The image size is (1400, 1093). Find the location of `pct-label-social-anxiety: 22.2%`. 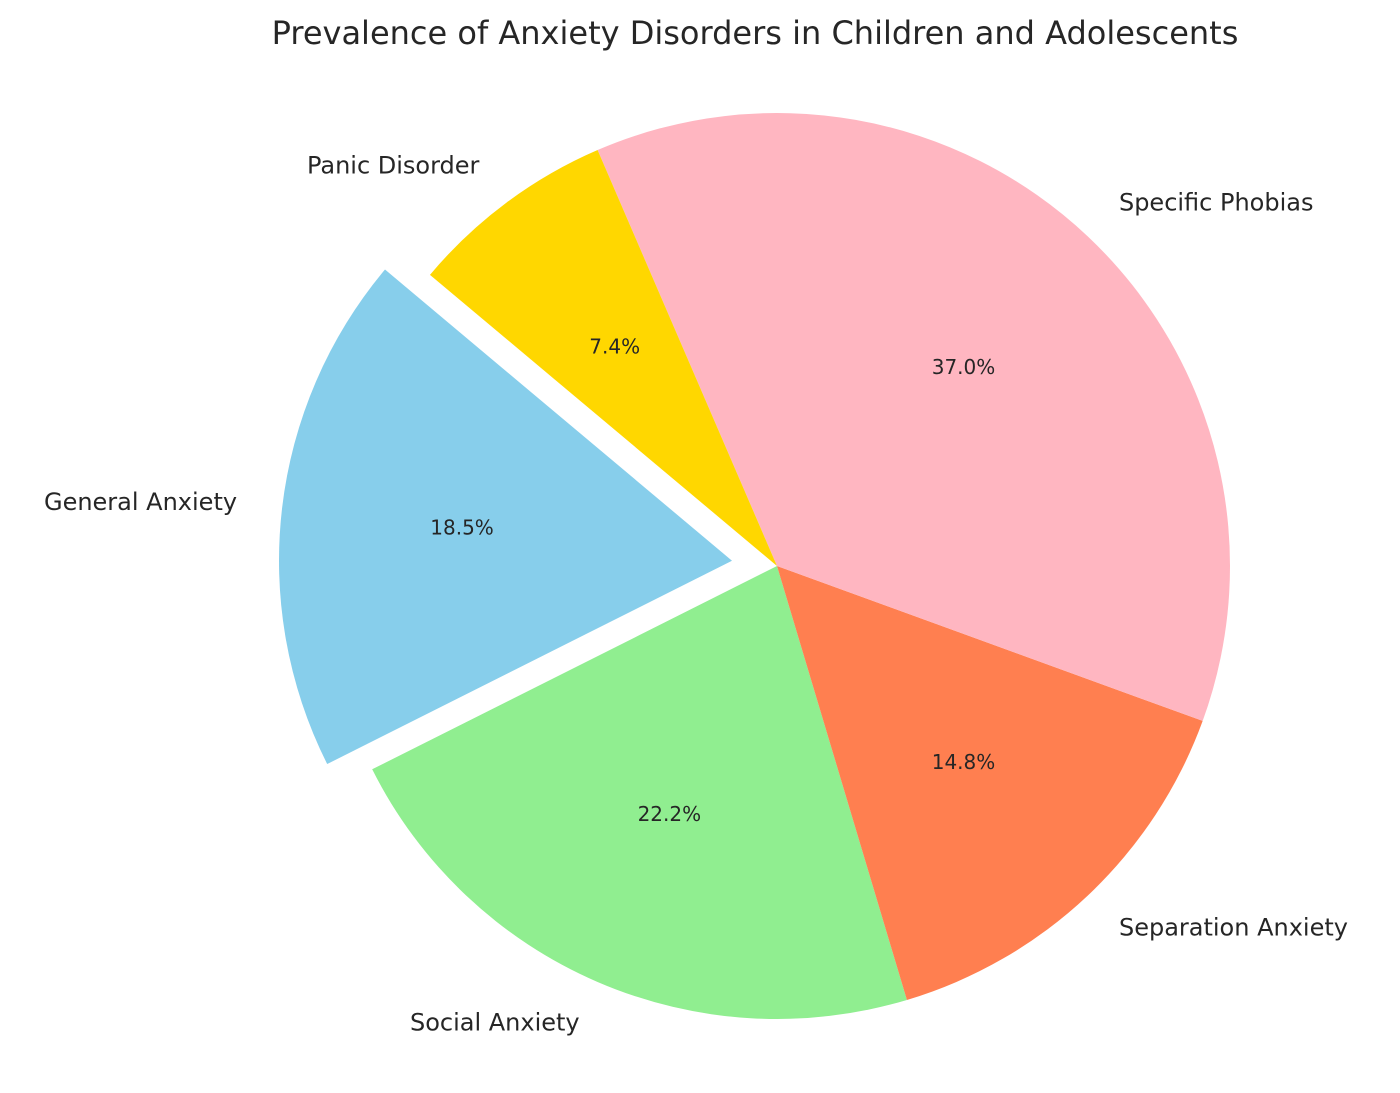

pct-label-social-anxiety: 22.2% is located at coordinates (670, 814).